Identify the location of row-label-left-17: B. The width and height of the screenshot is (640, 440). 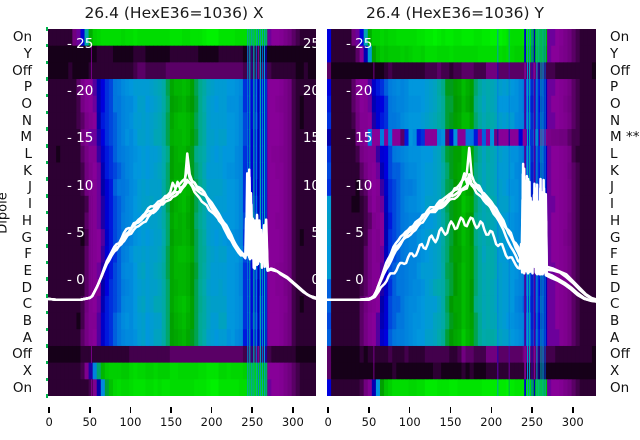
(27, 320).